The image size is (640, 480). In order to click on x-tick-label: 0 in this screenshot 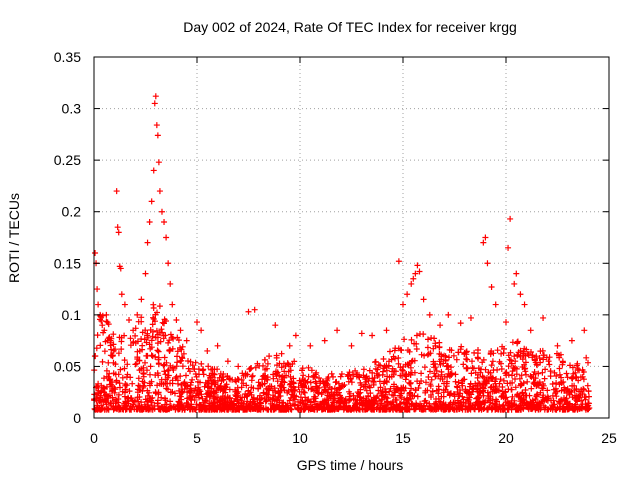, I will do `click(94, 438)`.